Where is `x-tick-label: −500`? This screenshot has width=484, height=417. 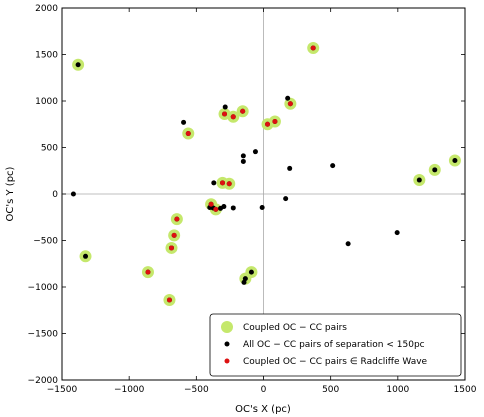 x-tick-label: −500 is located at coordinates (196, 390).